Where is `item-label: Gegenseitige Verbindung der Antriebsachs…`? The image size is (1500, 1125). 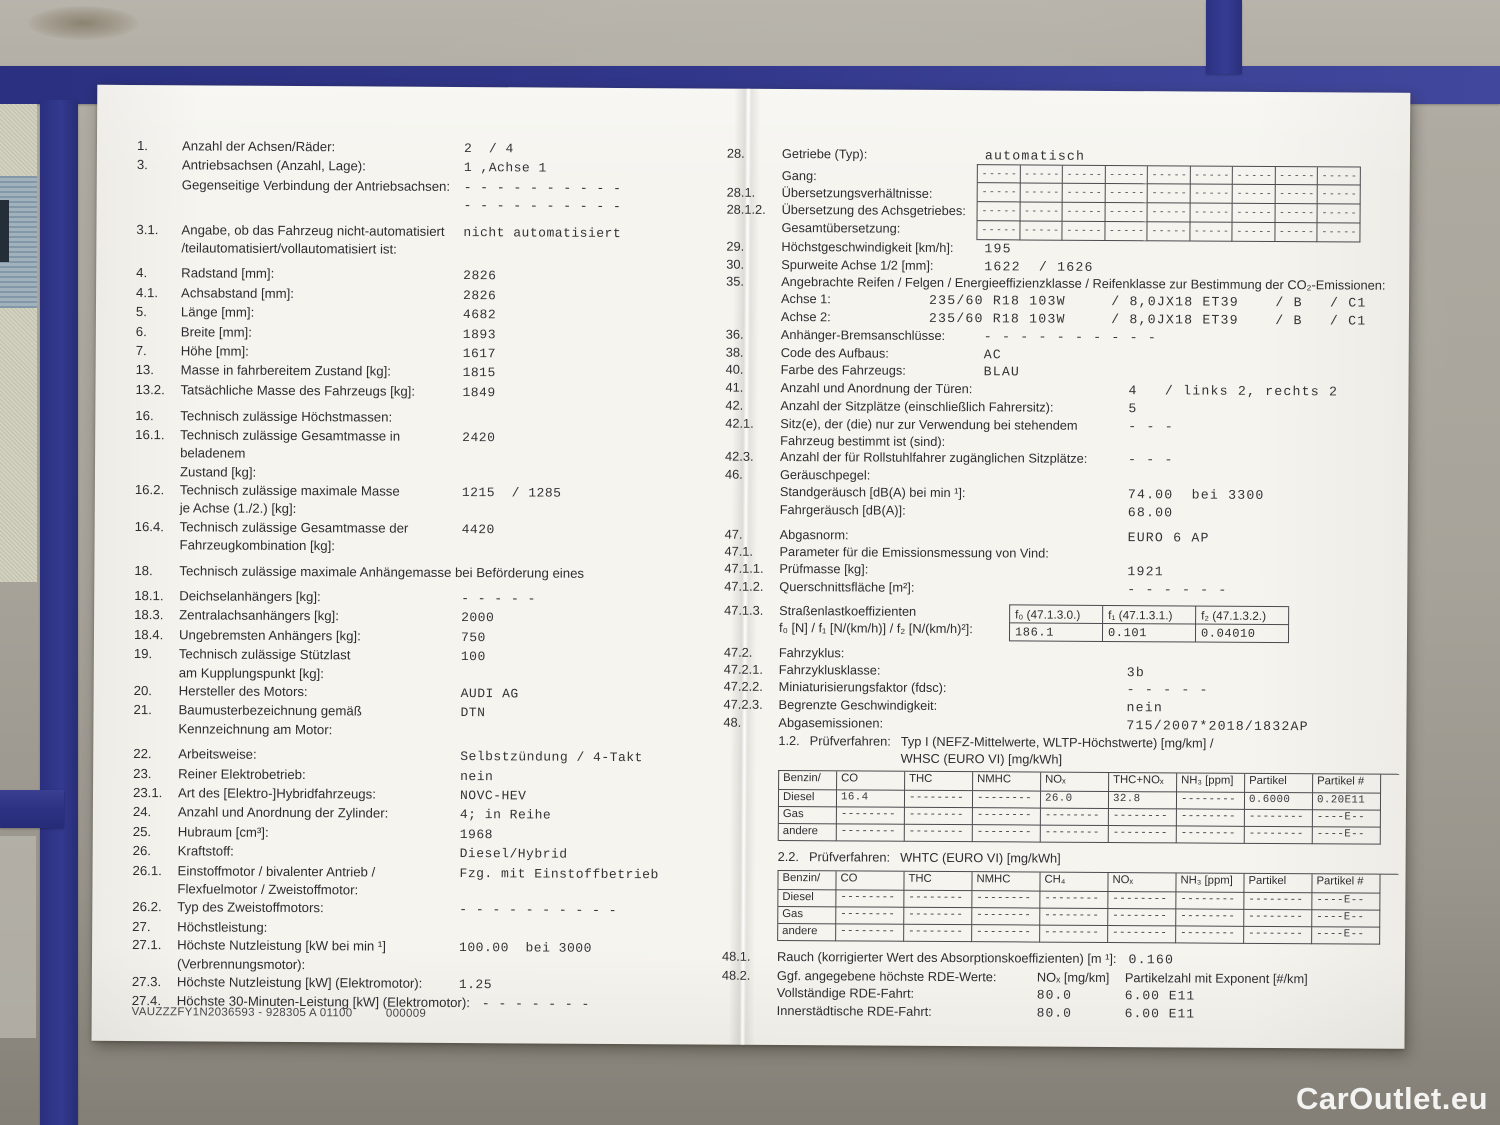
item-label: Gegenseitige Verbindung der Antriebsachs… is located at coordinates (316, 185).